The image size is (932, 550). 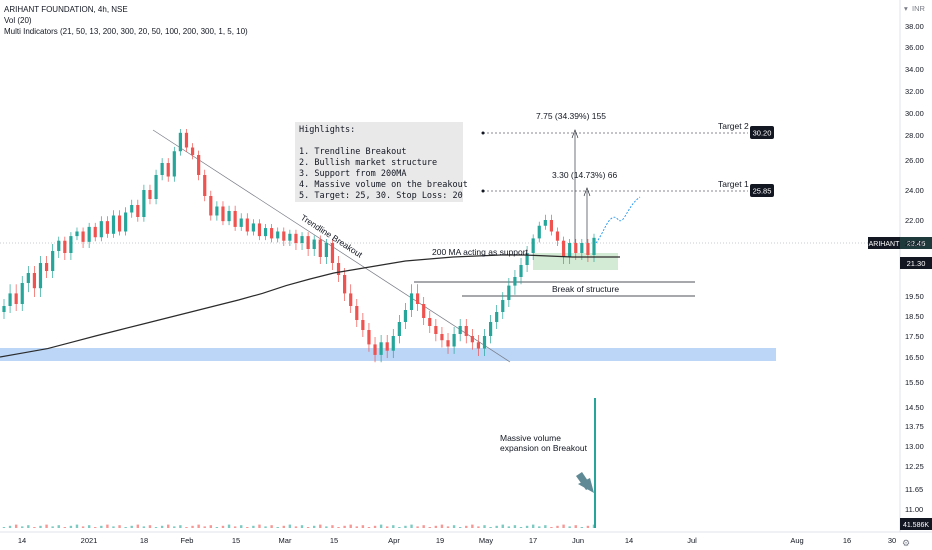 I want to click on volume-arrow-head, so click(x=586, y=485).